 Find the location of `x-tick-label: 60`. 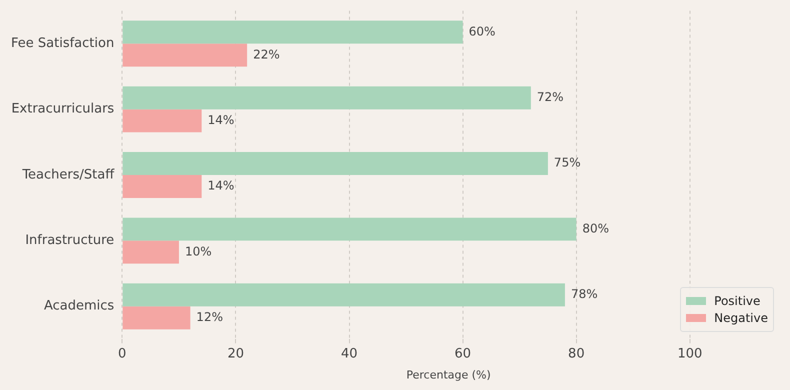

x-tick-label: 60 is located at coordinates (463, 354).